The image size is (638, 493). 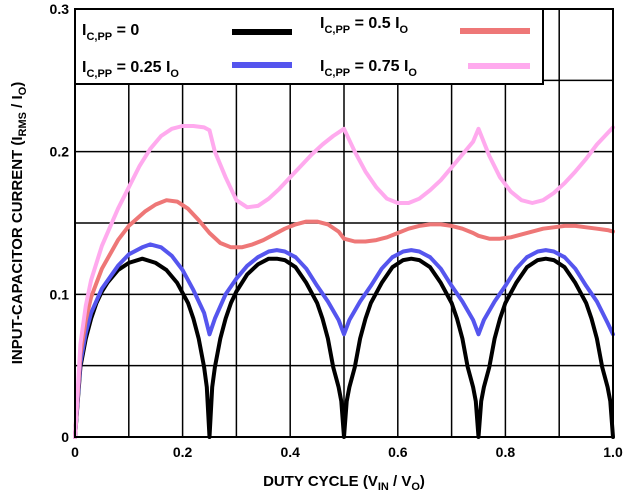 I want to click on y-axis-label-sub-rms: RMS, so click(x=23, y=124).